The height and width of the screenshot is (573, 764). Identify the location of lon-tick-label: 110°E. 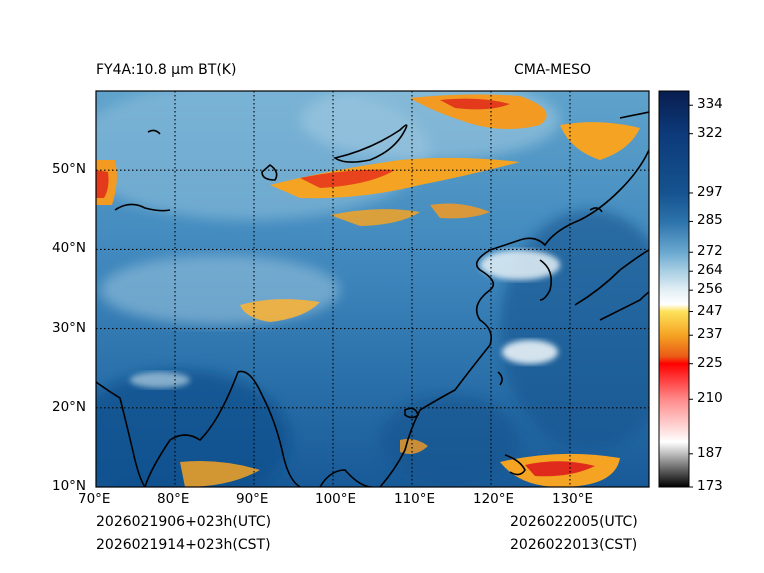
(415, 499).